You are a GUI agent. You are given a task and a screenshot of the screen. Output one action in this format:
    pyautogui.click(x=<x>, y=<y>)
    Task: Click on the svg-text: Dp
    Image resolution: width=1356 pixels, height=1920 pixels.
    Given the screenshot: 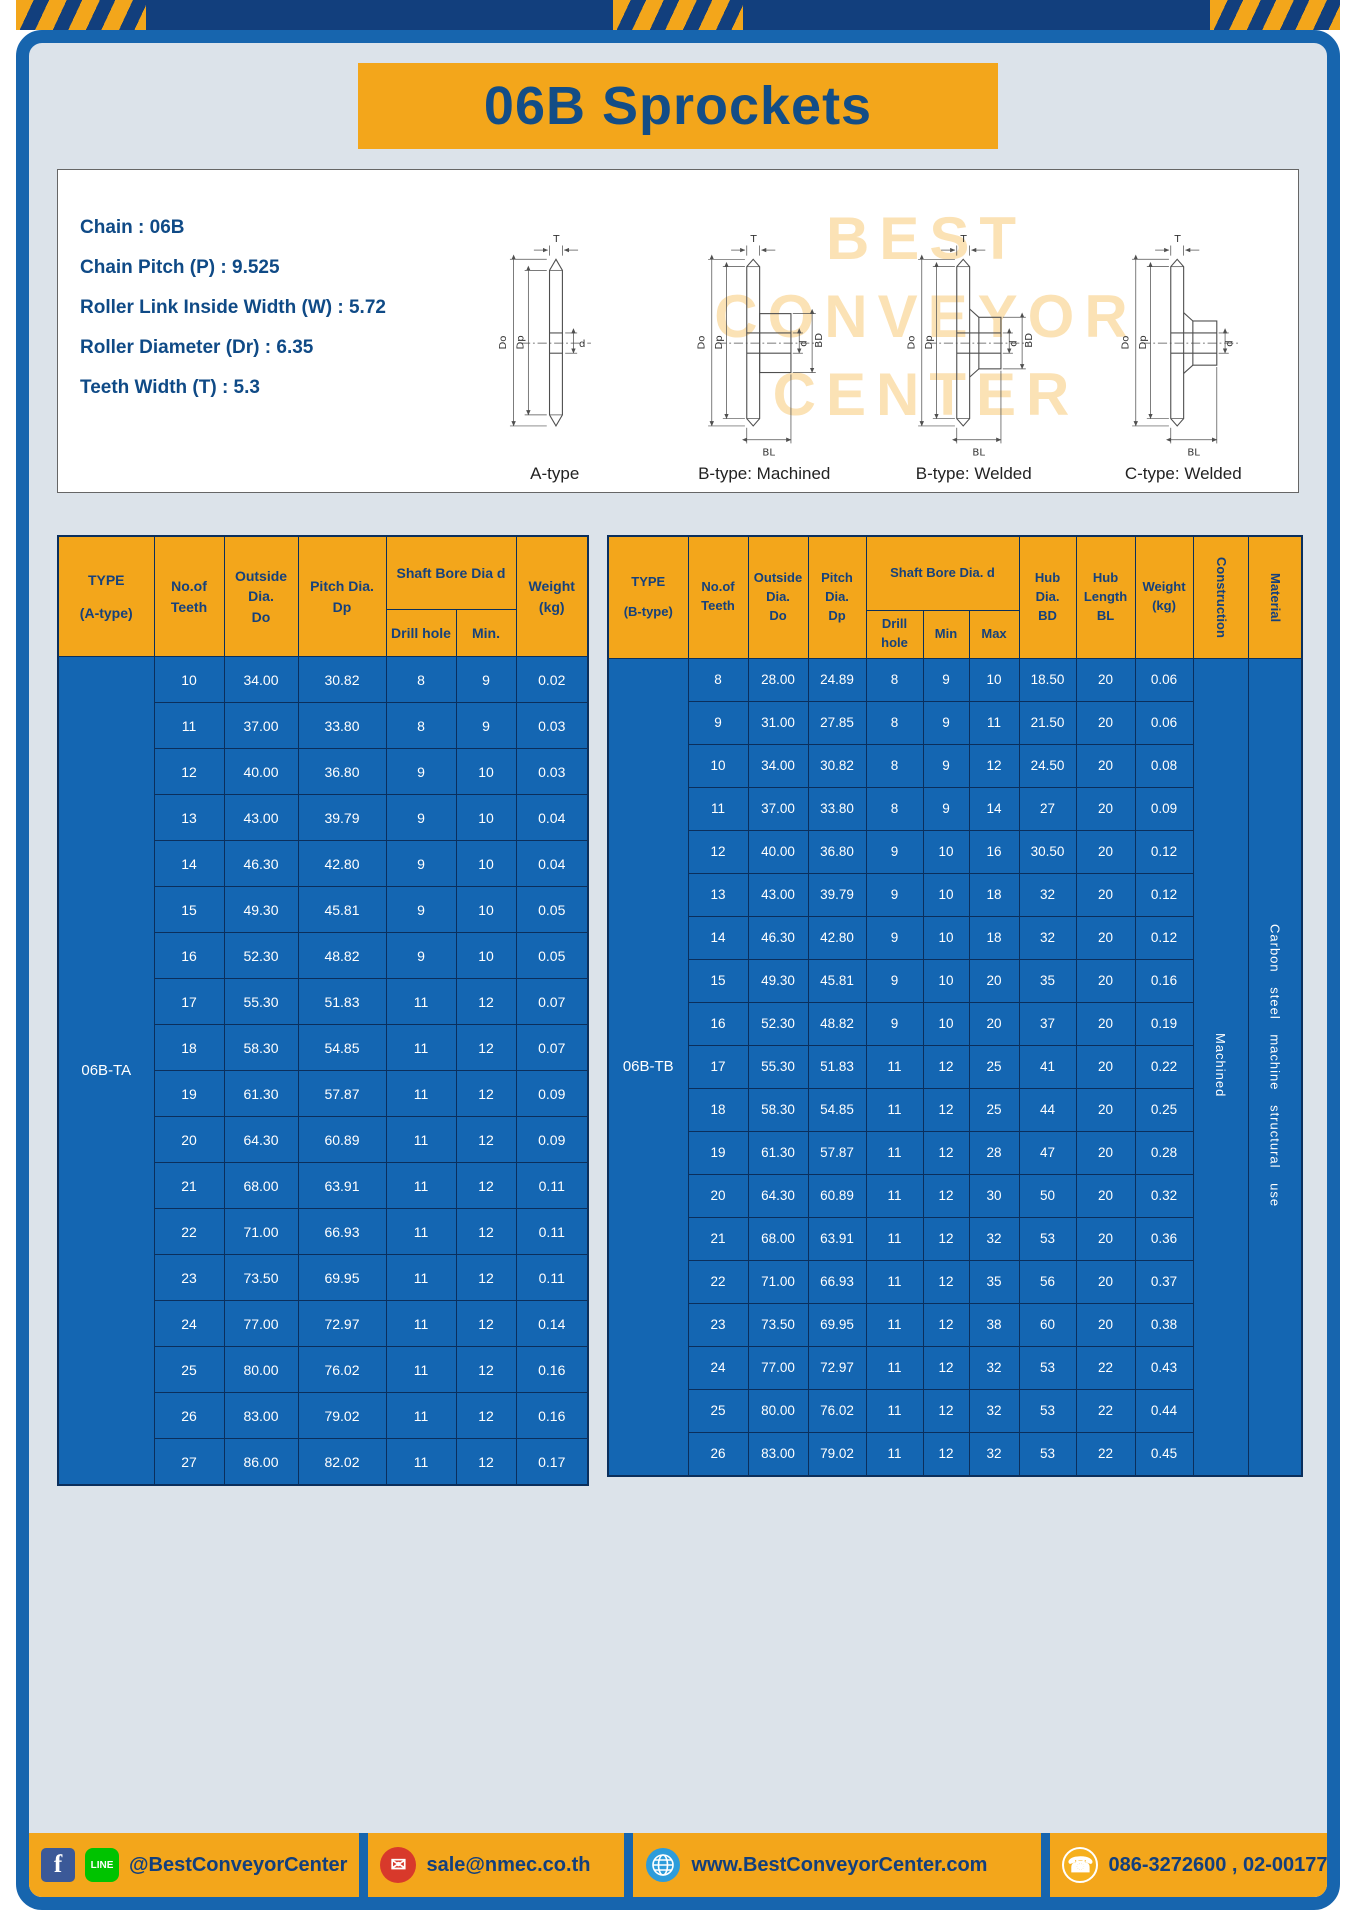 What is the action you would take?
    pyautogui.click(x=520, y=342)
    